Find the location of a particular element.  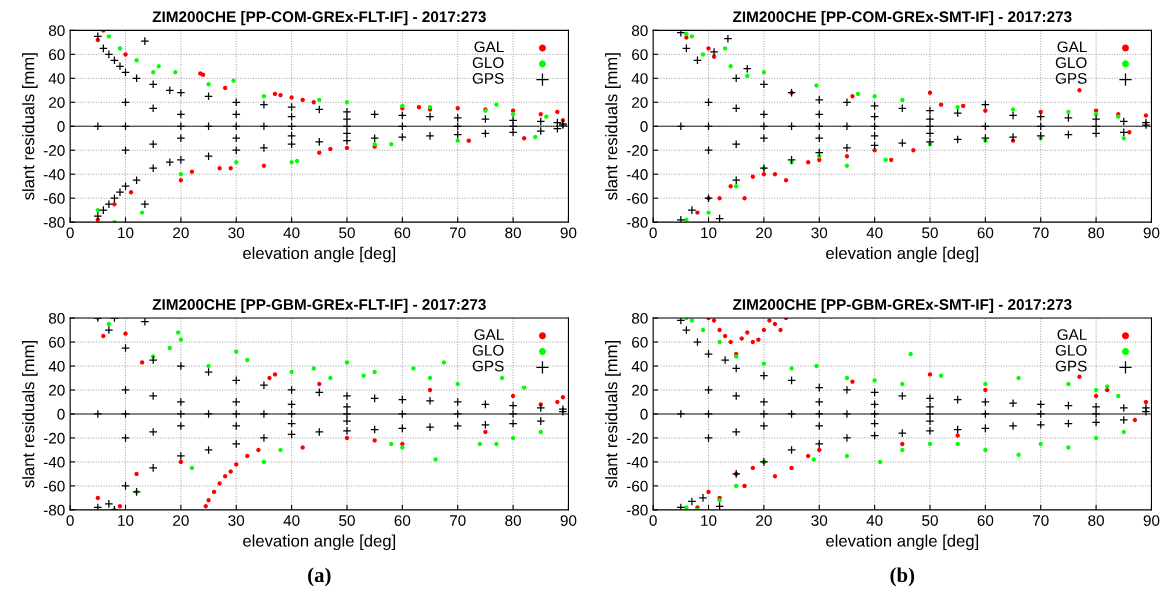

chart-title: ZIM200CHE [PP-GBM-GREx-FLT-IF] - 2017:273 is located at coordinates (319, 305).